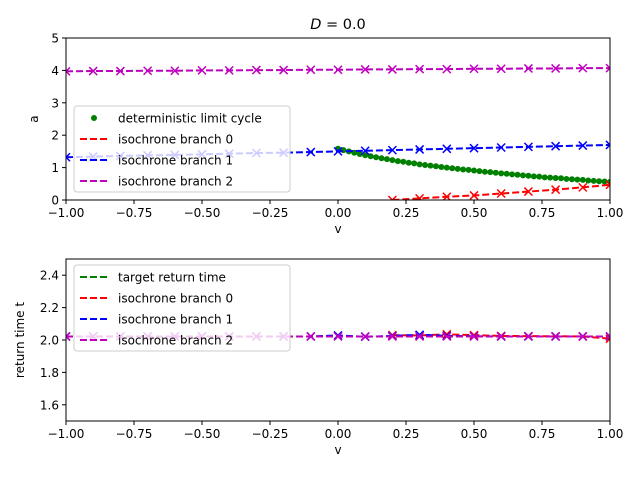 The image size is (640, 484). I want to click on y-tick-label: 4, so click(55, 71).